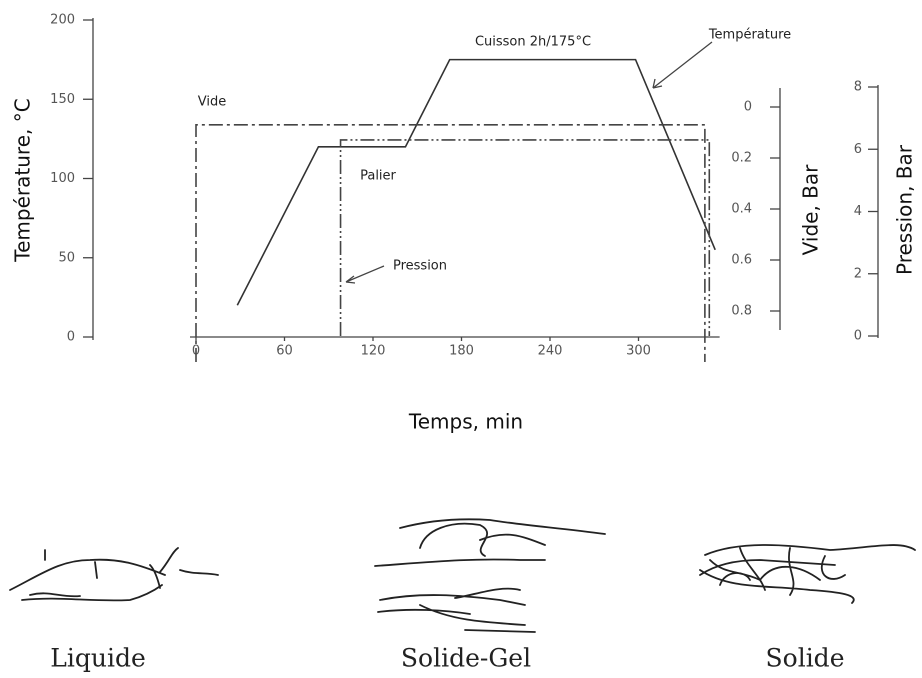  Describe the element at coordinates (741, 158) in the screenshot. I see `y2-tick-label: 0.2` at that location.